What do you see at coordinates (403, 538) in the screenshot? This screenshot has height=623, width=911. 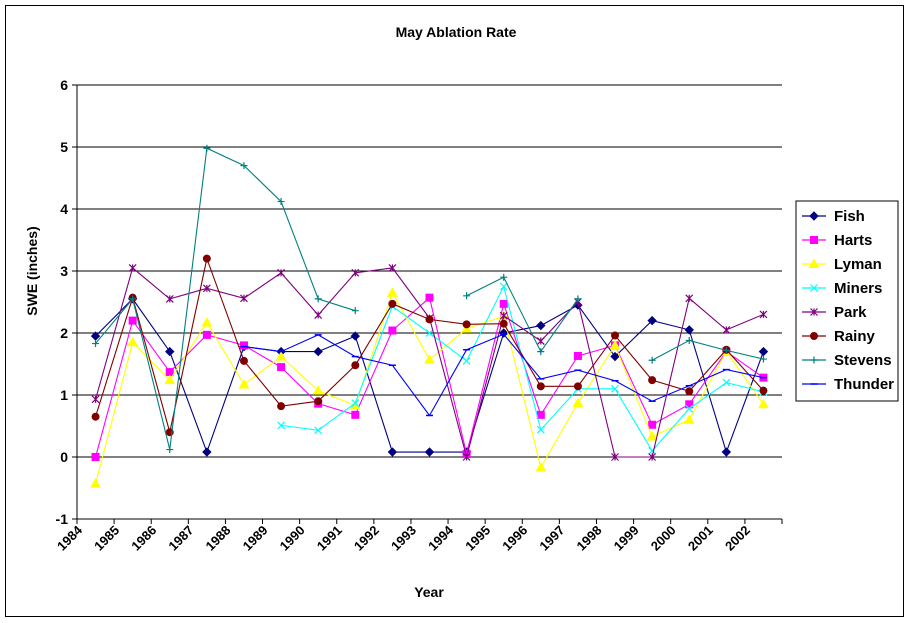 I see `x-tick-label: 1993` at bounding box center [403, 538].